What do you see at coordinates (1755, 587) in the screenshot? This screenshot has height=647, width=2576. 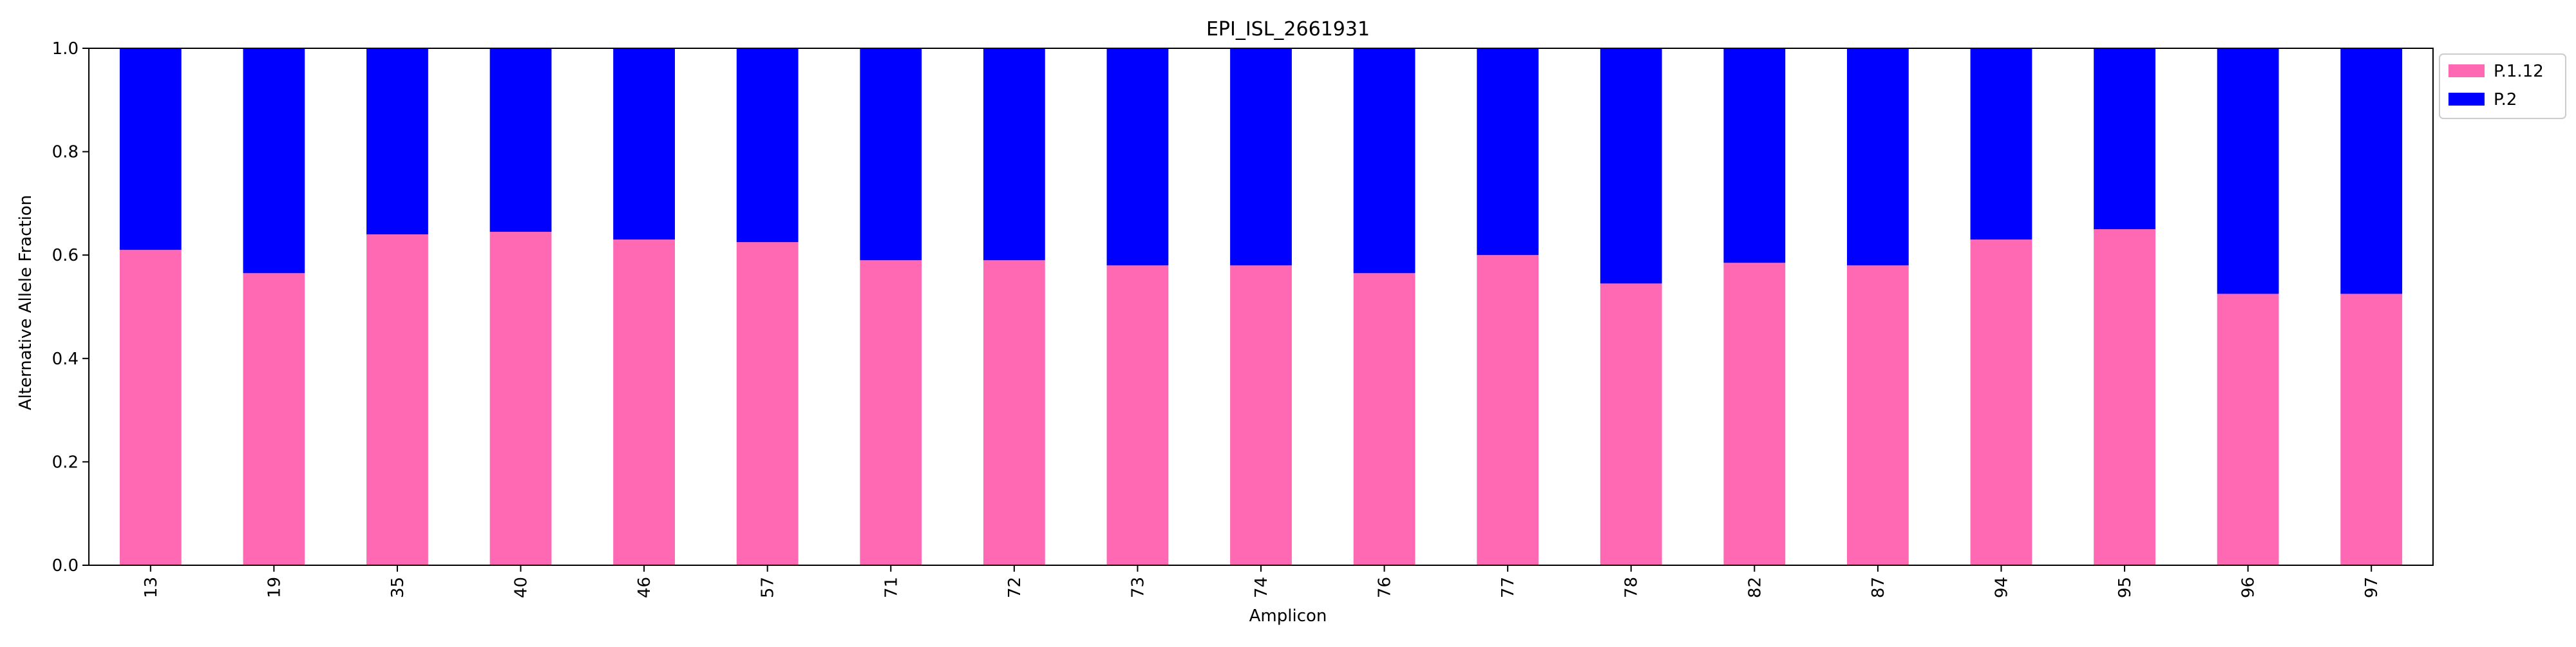 I see `x-tick-label: 82` at bounding box center [1755, 587].